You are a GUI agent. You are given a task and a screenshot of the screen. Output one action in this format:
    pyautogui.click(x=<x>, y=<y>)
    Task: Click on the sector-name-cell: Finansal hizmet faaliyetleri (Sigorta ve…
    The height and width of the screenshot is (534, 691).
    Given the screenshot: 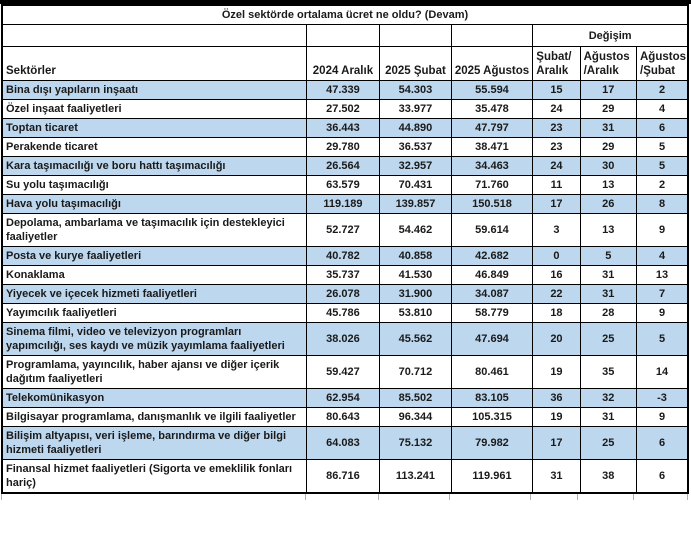 What is the action you would take?
    pyautogui.click(x=154, y=476)
    